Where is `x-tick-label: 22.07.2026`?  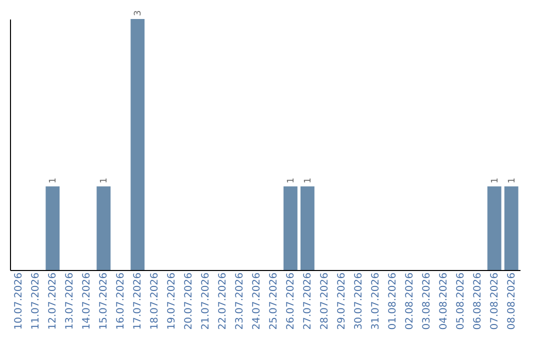 x-tick-label: 22.07.2026 is located at coordinates (223, 301).